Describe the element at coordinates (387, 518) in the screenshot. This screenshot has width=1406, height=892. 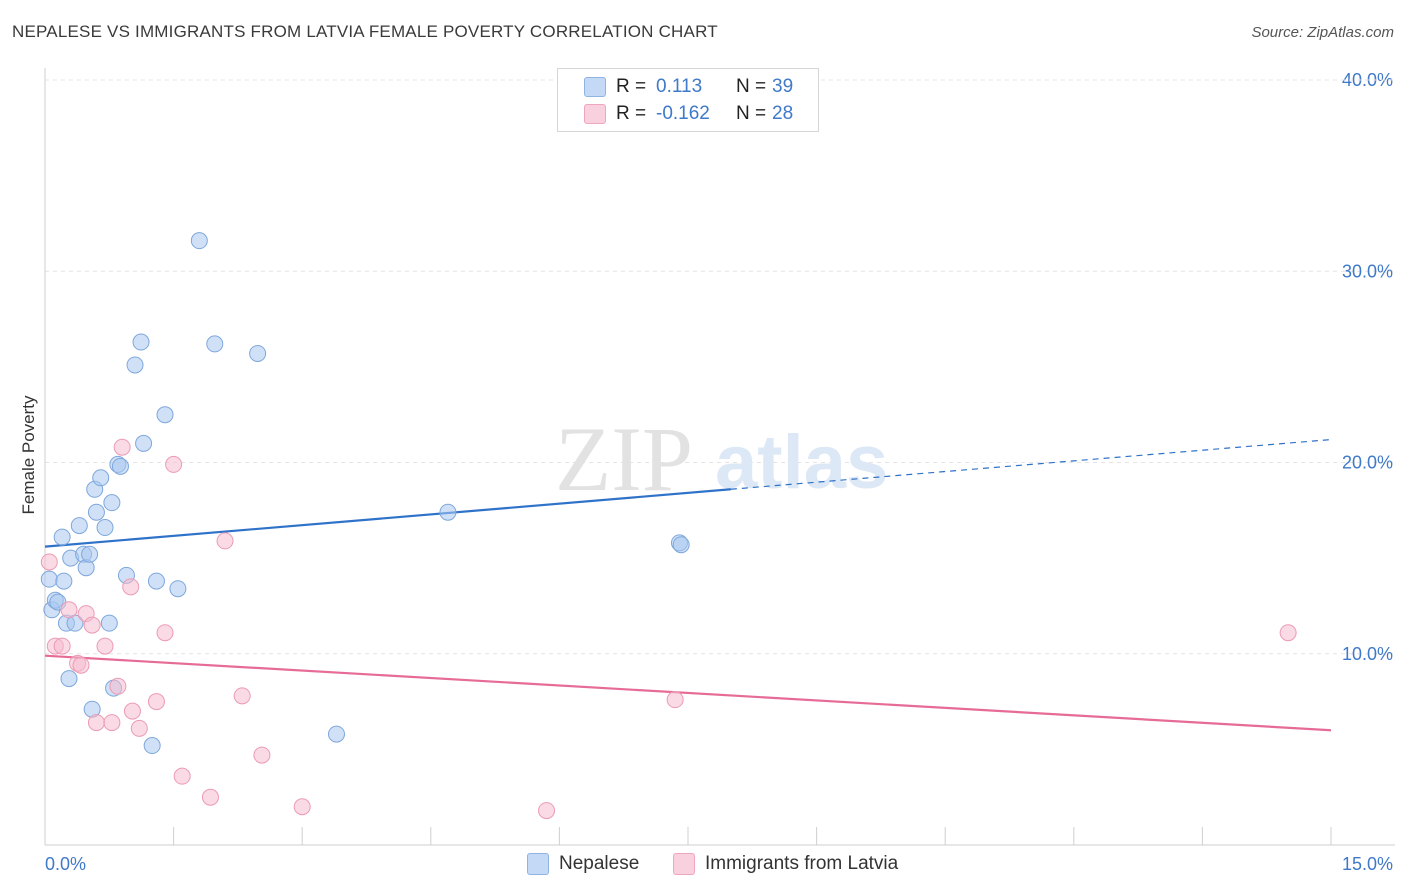
I see `nepalese-trend-line` at that location.